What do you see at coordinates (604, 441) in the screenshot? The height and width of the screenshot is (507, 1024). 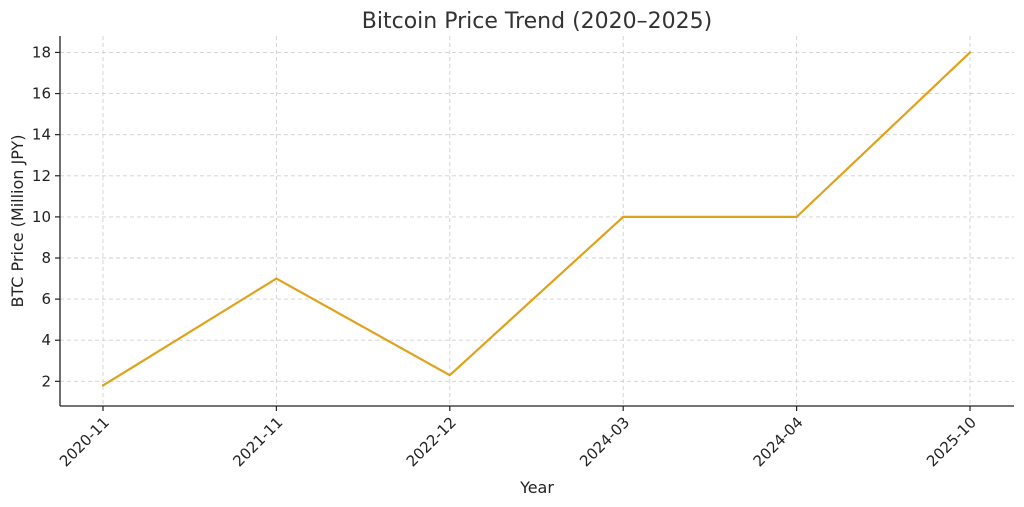 I see `x-tick-label: 2024-03` at bounding box center [604, 441].